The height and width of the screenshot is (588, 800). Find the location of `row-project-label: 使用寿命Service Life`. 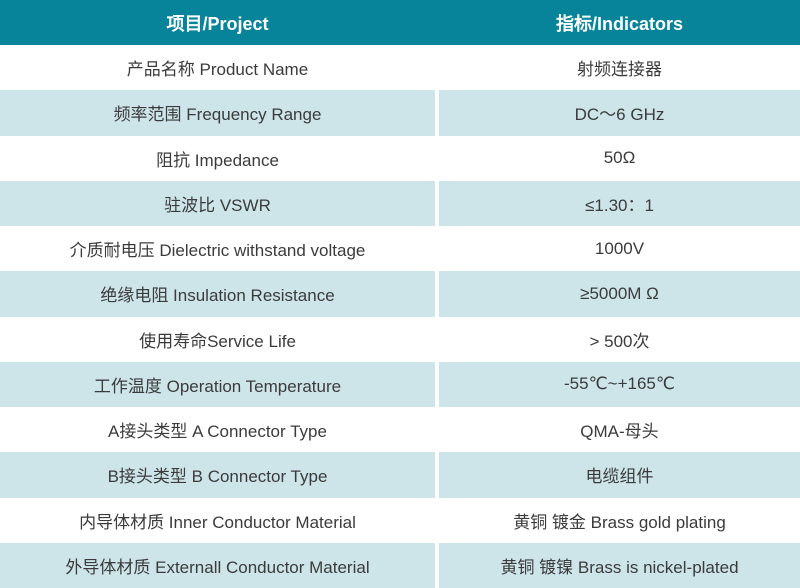

row-project-label: 使用寿命Service Life is located at coordinates (217, 341).